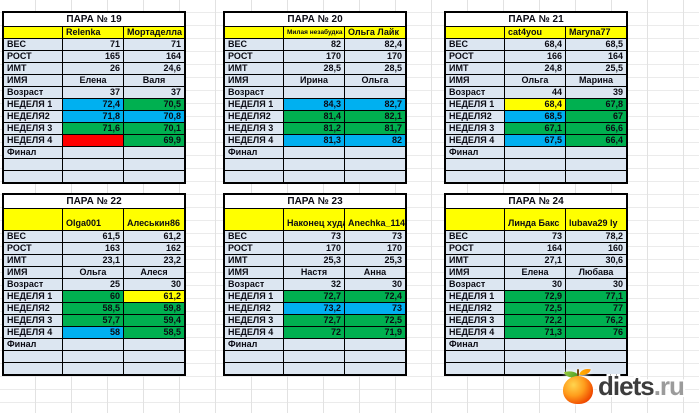 Image resolution: width=699 pixels, height=413 pixels. Describe the element at coordinates (374, 272) in the screenshot. I see `value-cell: Анна` at that location.